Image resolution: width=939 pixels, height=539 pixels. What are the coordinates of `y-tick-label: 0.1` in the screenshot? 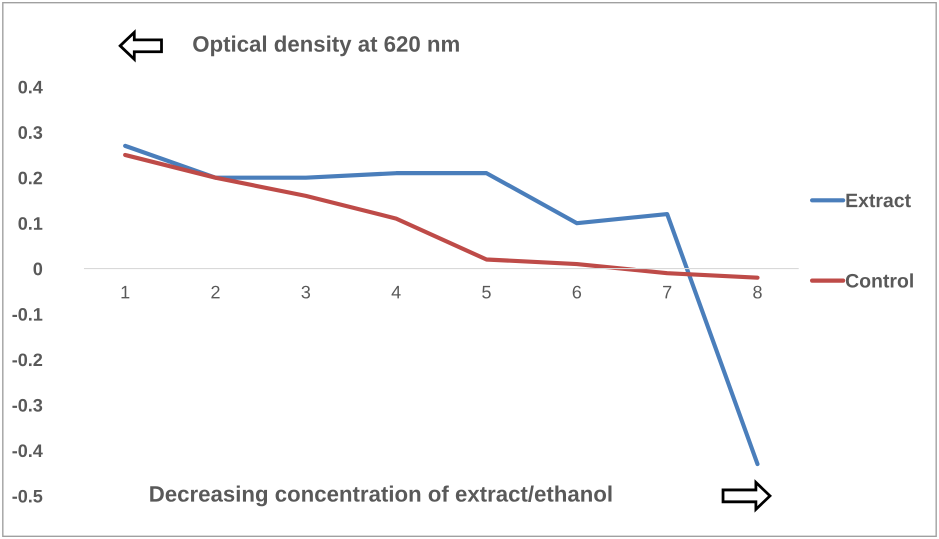 It's located at (30, 223).